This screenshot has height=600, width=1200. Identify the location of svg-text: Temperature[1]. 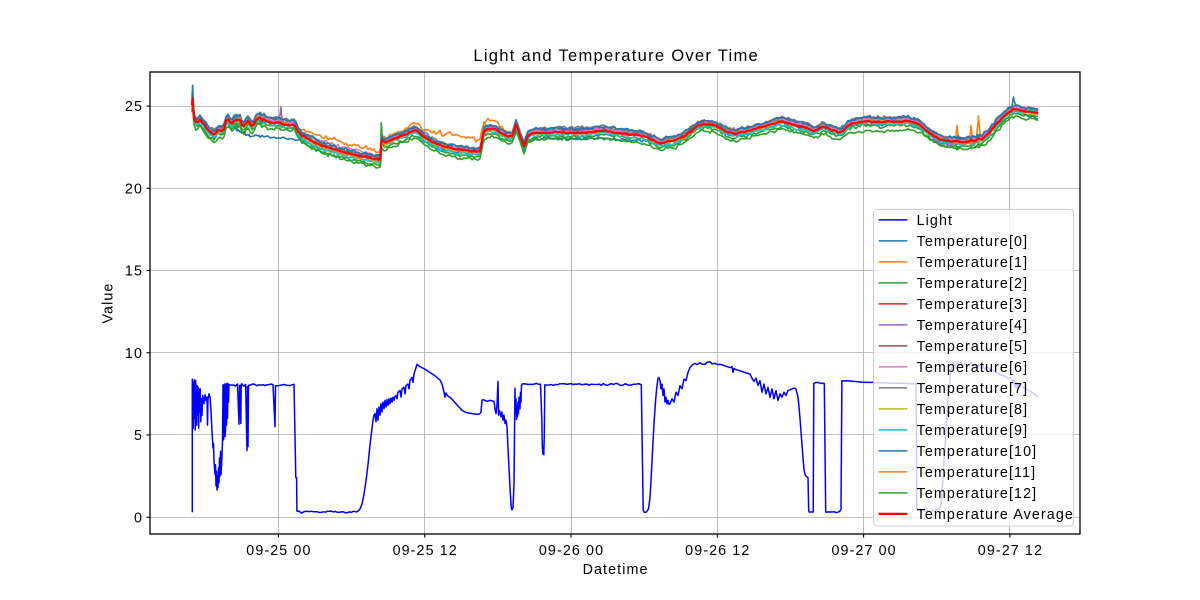
(973, 263).